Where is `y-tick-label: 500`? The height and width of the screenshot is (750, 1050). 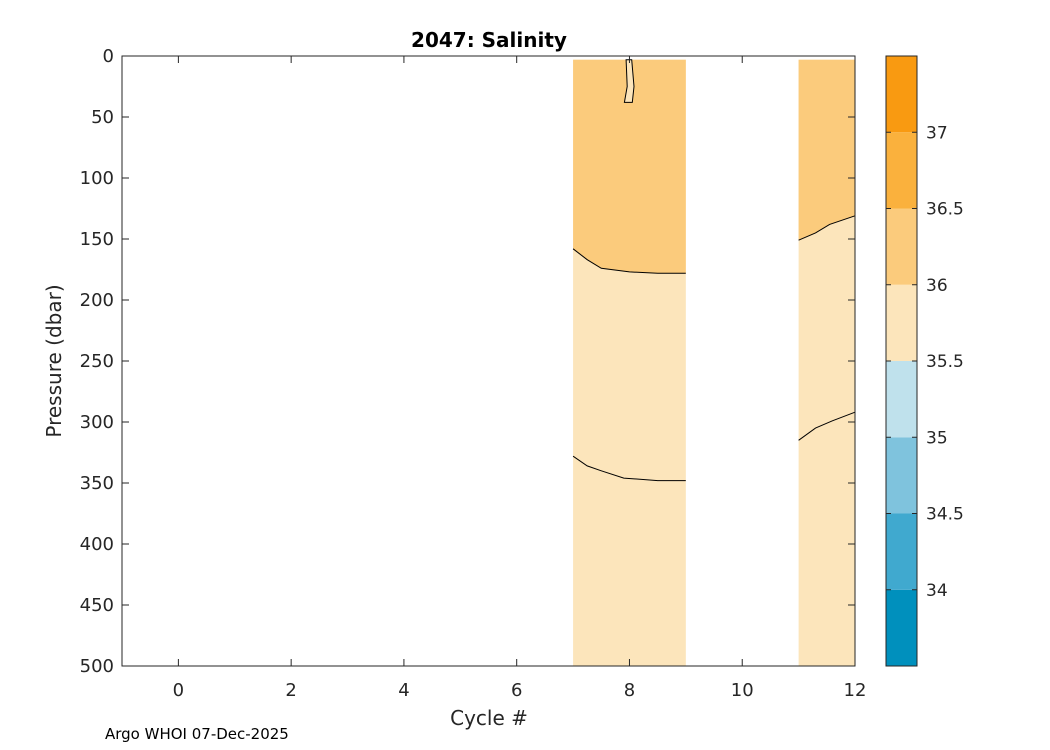 y-tick-label: 500 is located at coordinates (97, 666).